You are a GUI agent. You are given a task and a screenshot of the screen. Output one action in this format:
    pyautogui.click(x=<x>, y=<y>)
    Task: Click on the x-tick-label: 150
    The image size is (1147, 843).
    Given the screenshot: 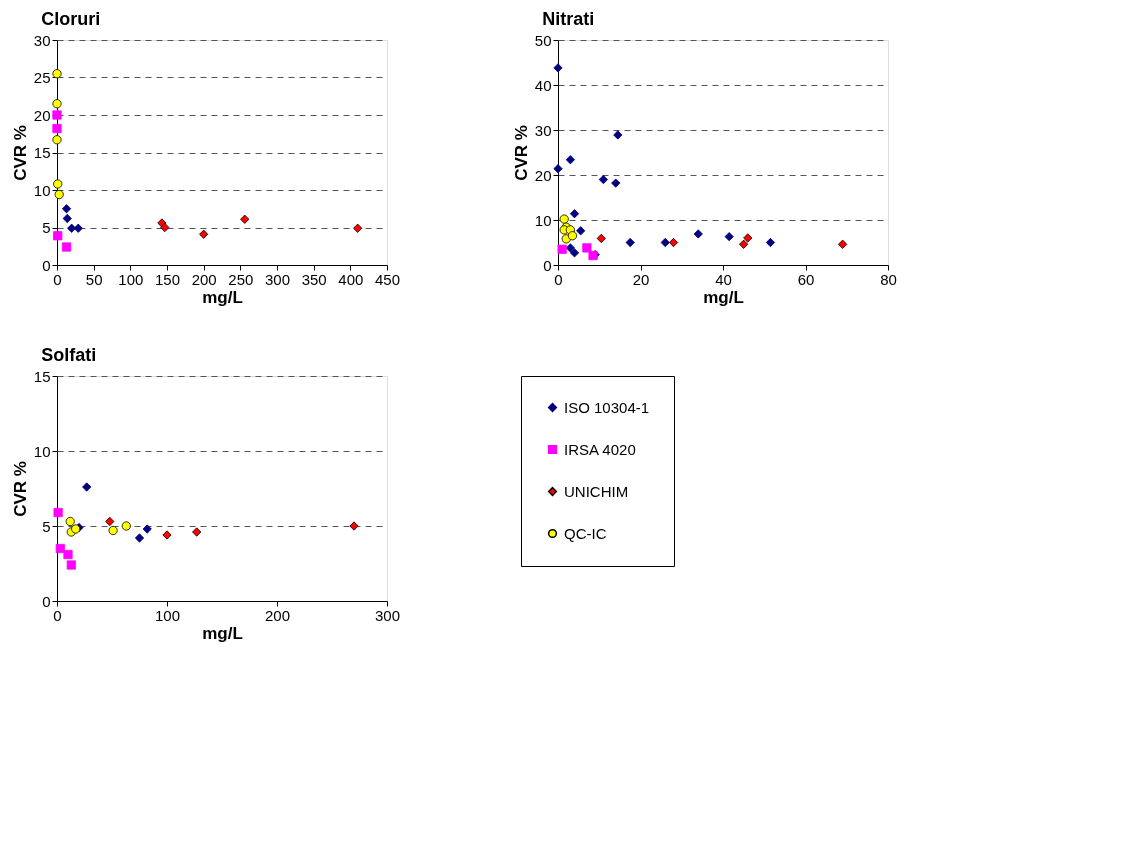 What is the action you would take?
    pyautogui.click(x=167, y=279)
    